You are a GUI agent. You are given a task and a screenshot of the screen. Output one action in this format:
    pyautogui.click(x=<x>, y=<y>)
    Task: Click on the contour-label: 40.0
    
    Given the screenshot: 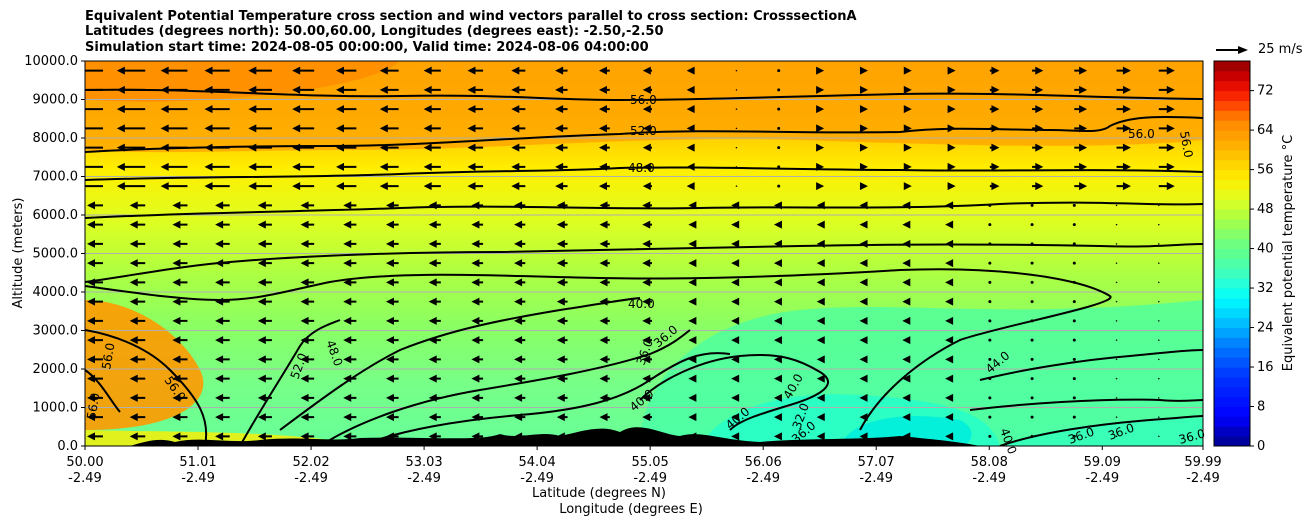 What is the action you would take?
    pyautogui.click(x=641, y=304)
    